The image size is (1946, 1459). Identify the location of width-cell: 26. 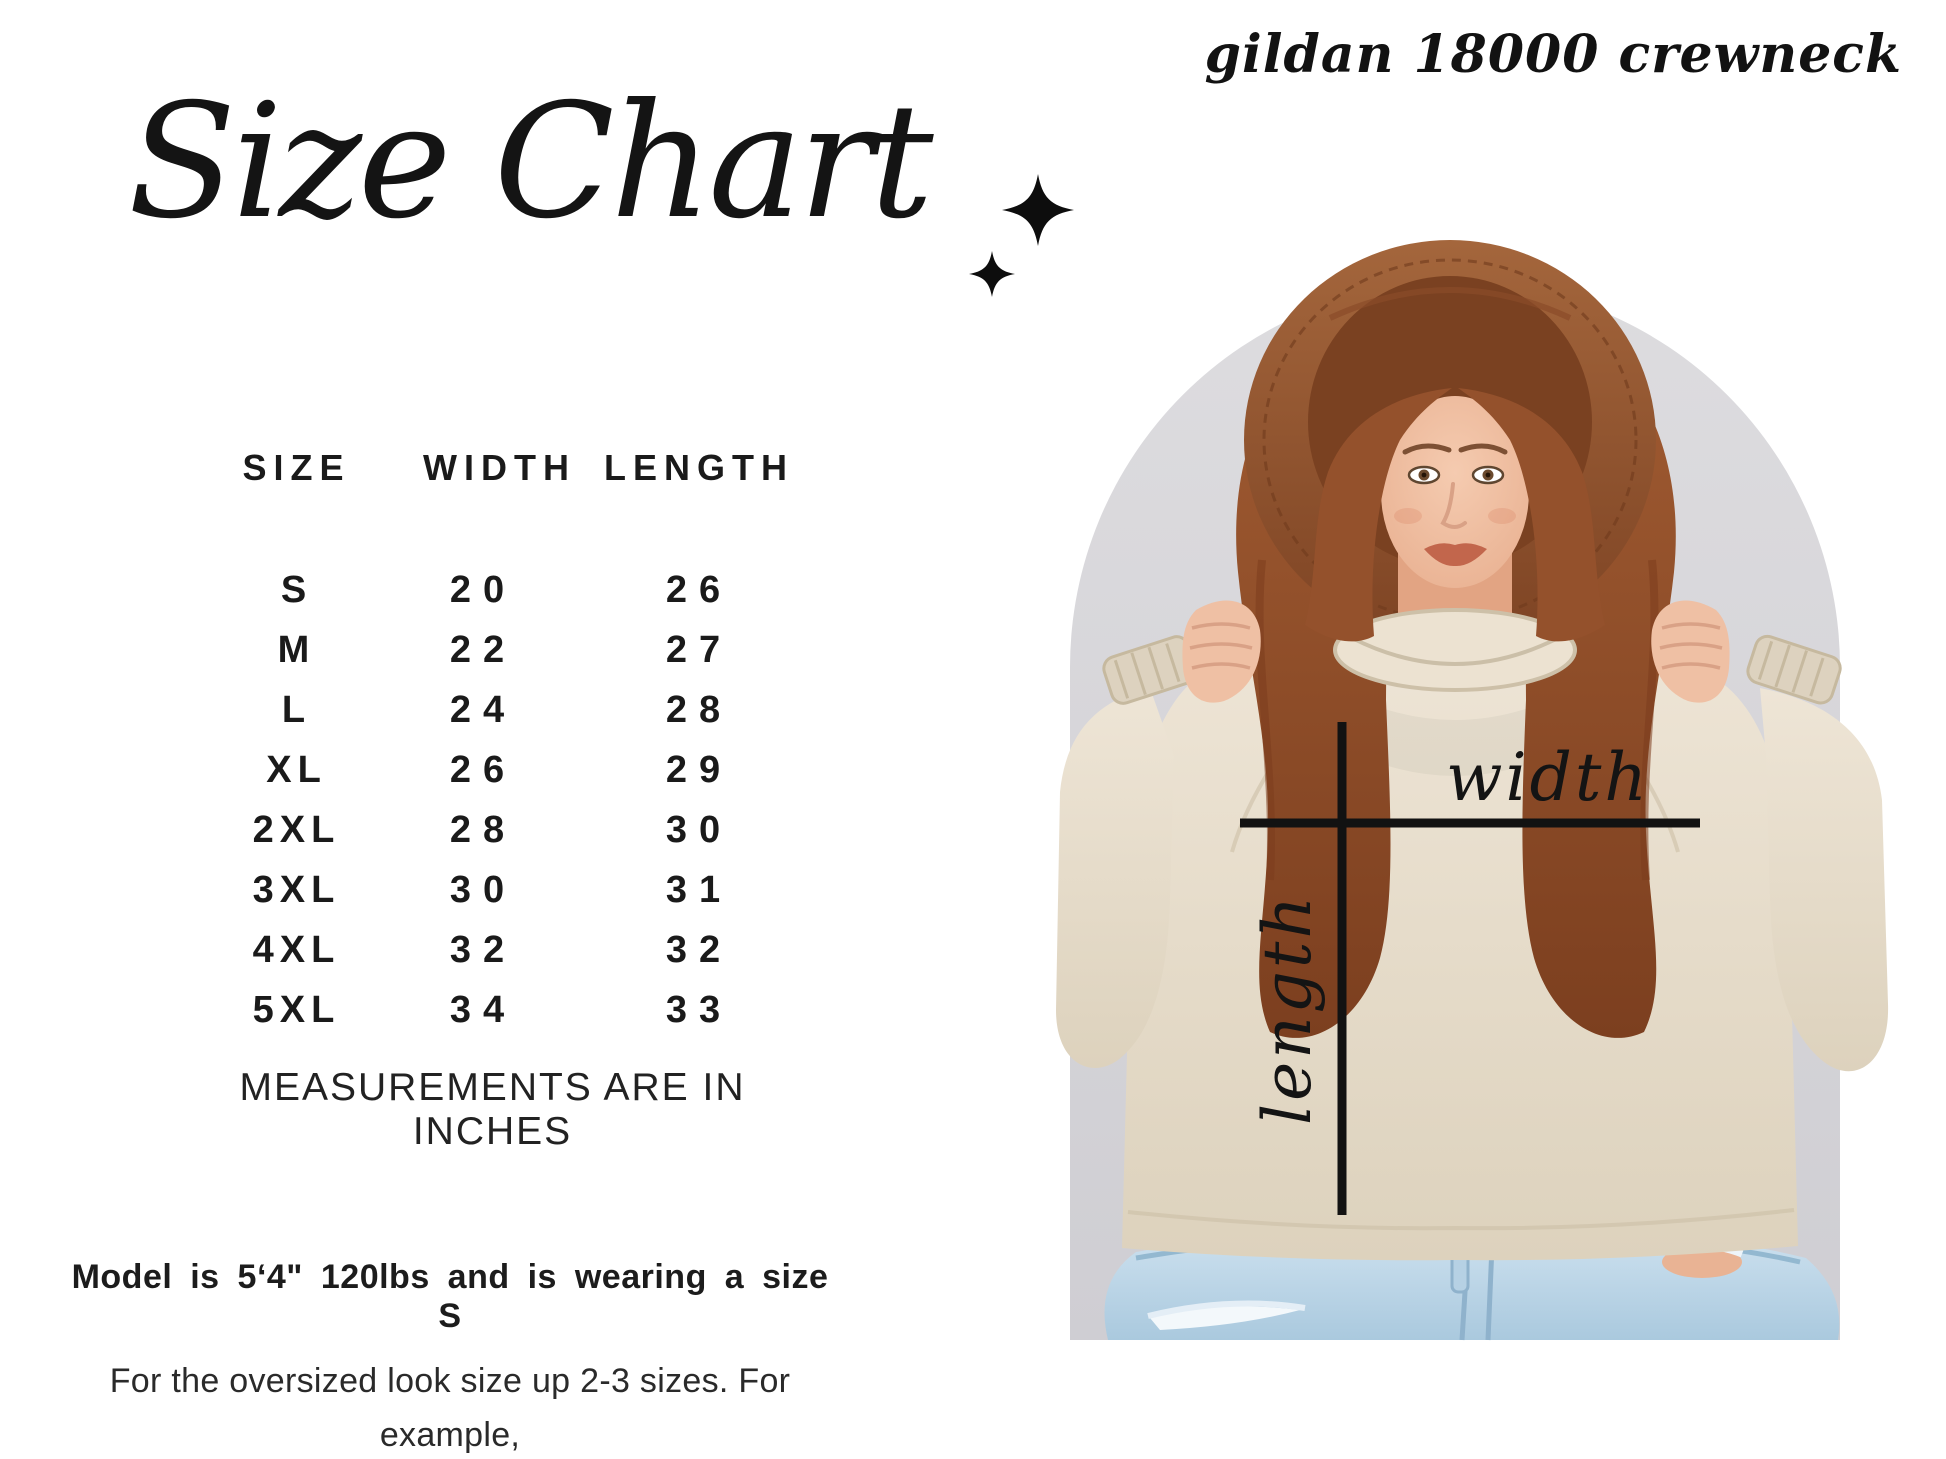
(483, 769).